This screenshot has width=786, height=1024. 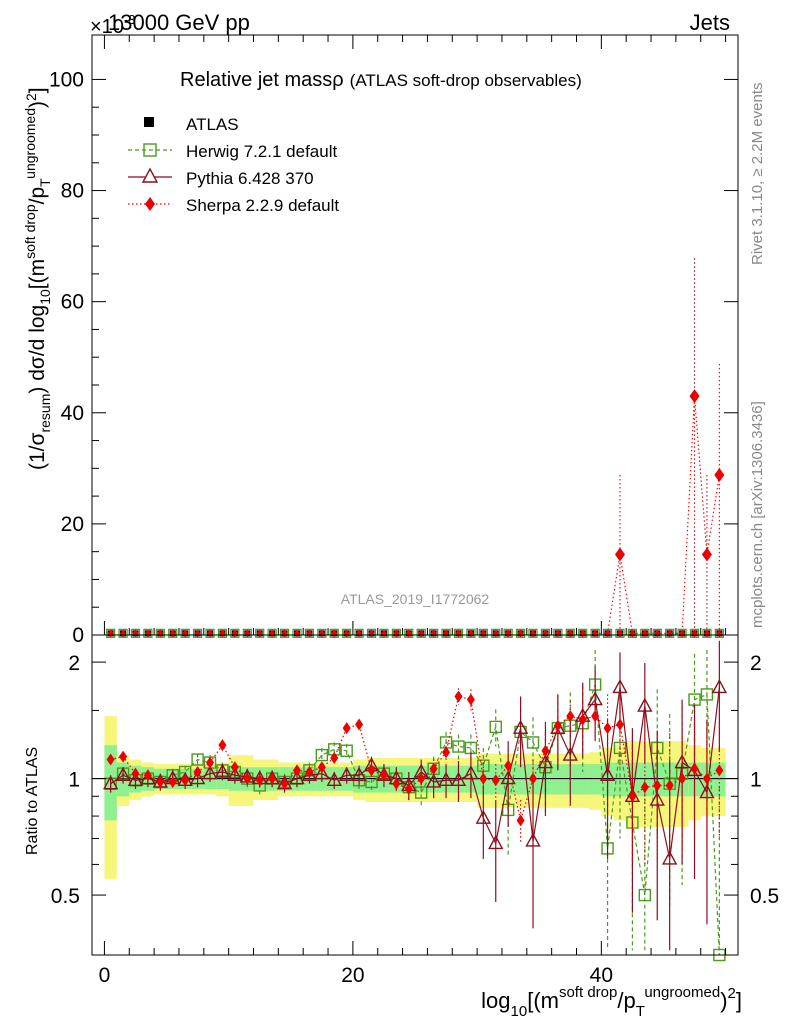 I want to click on main-ytick-label: 0, so click(x=78, y=635).